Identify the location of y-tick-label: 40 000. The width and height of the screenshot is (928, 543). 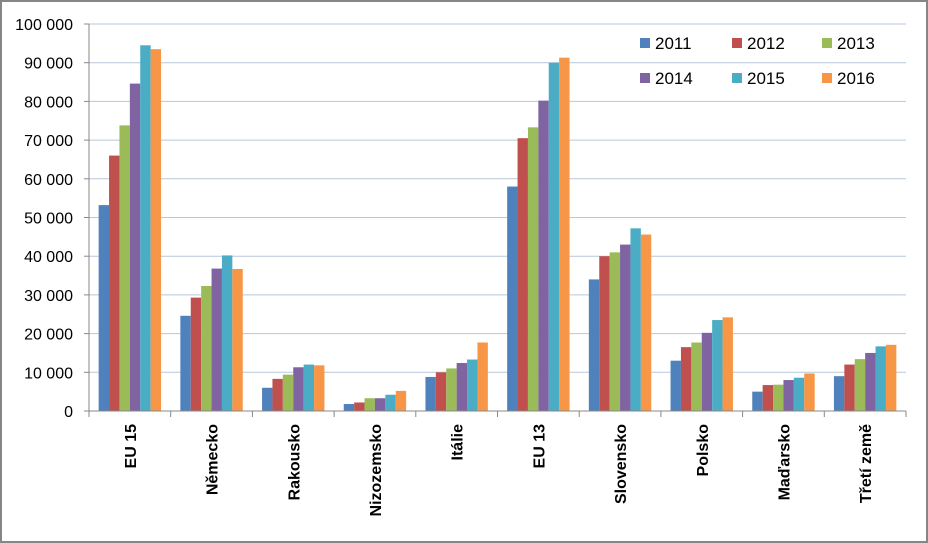
(48, 257).